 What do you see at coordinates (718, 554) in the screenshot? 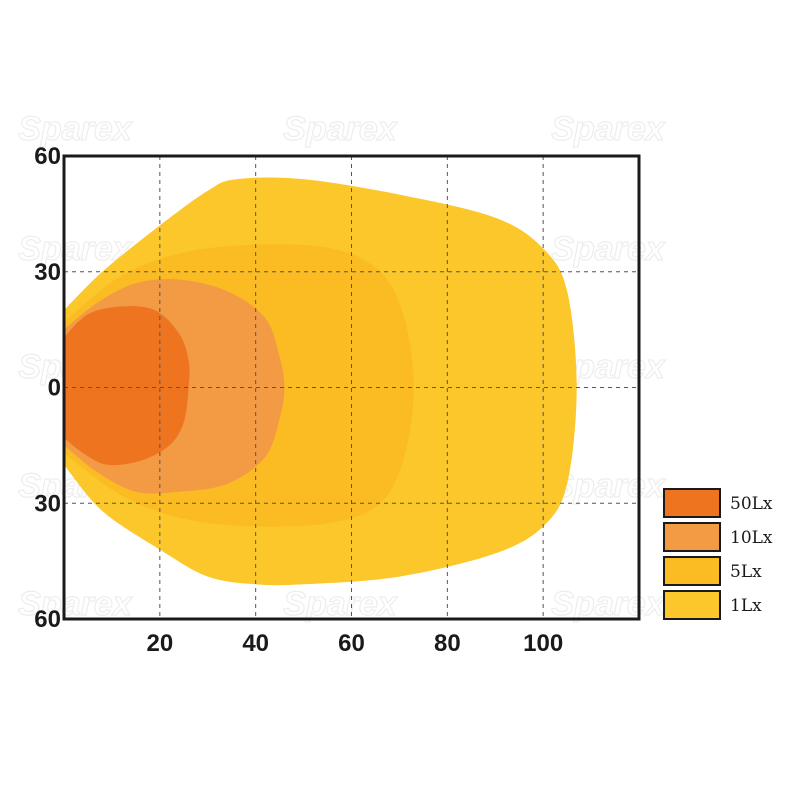
I see `legend: 50Lx 10Lx 5Lx 1Lx` at bounding box center [718, 554].